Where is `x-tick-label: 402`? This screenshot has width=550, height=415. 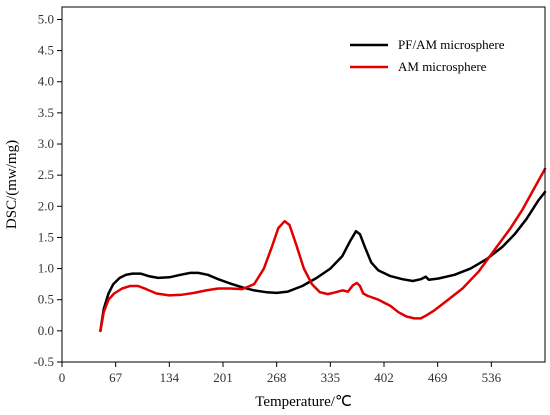
x-tick-label: 402 is located at coordinates (384, 377).